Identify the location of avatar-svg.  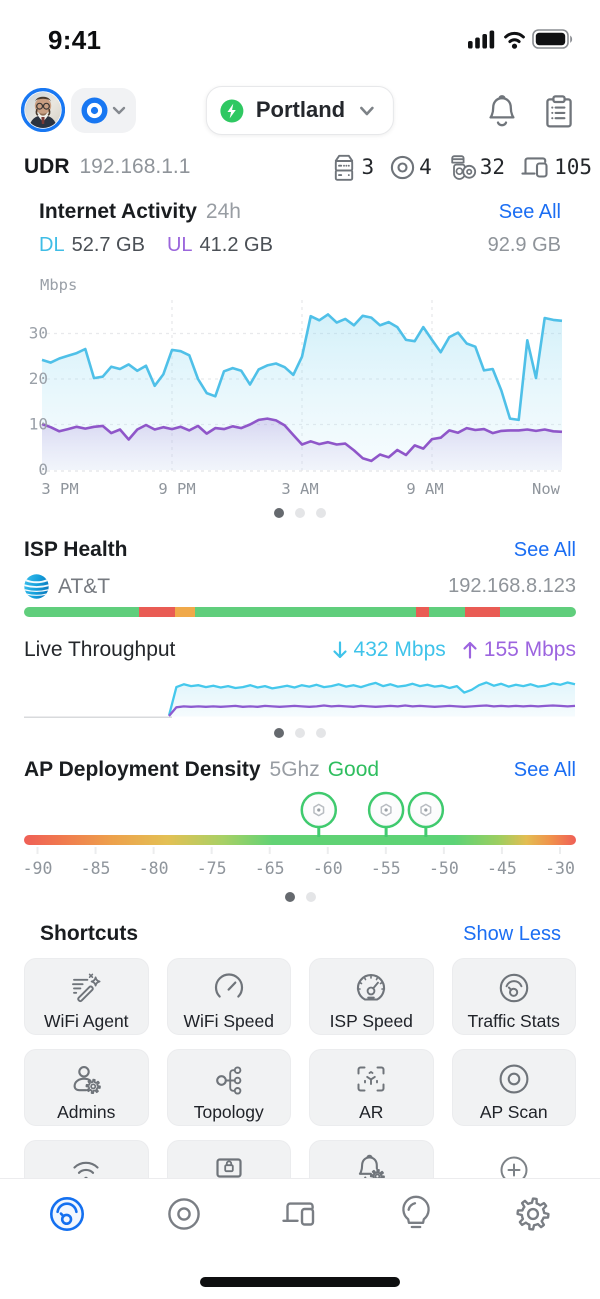
(43, 110).